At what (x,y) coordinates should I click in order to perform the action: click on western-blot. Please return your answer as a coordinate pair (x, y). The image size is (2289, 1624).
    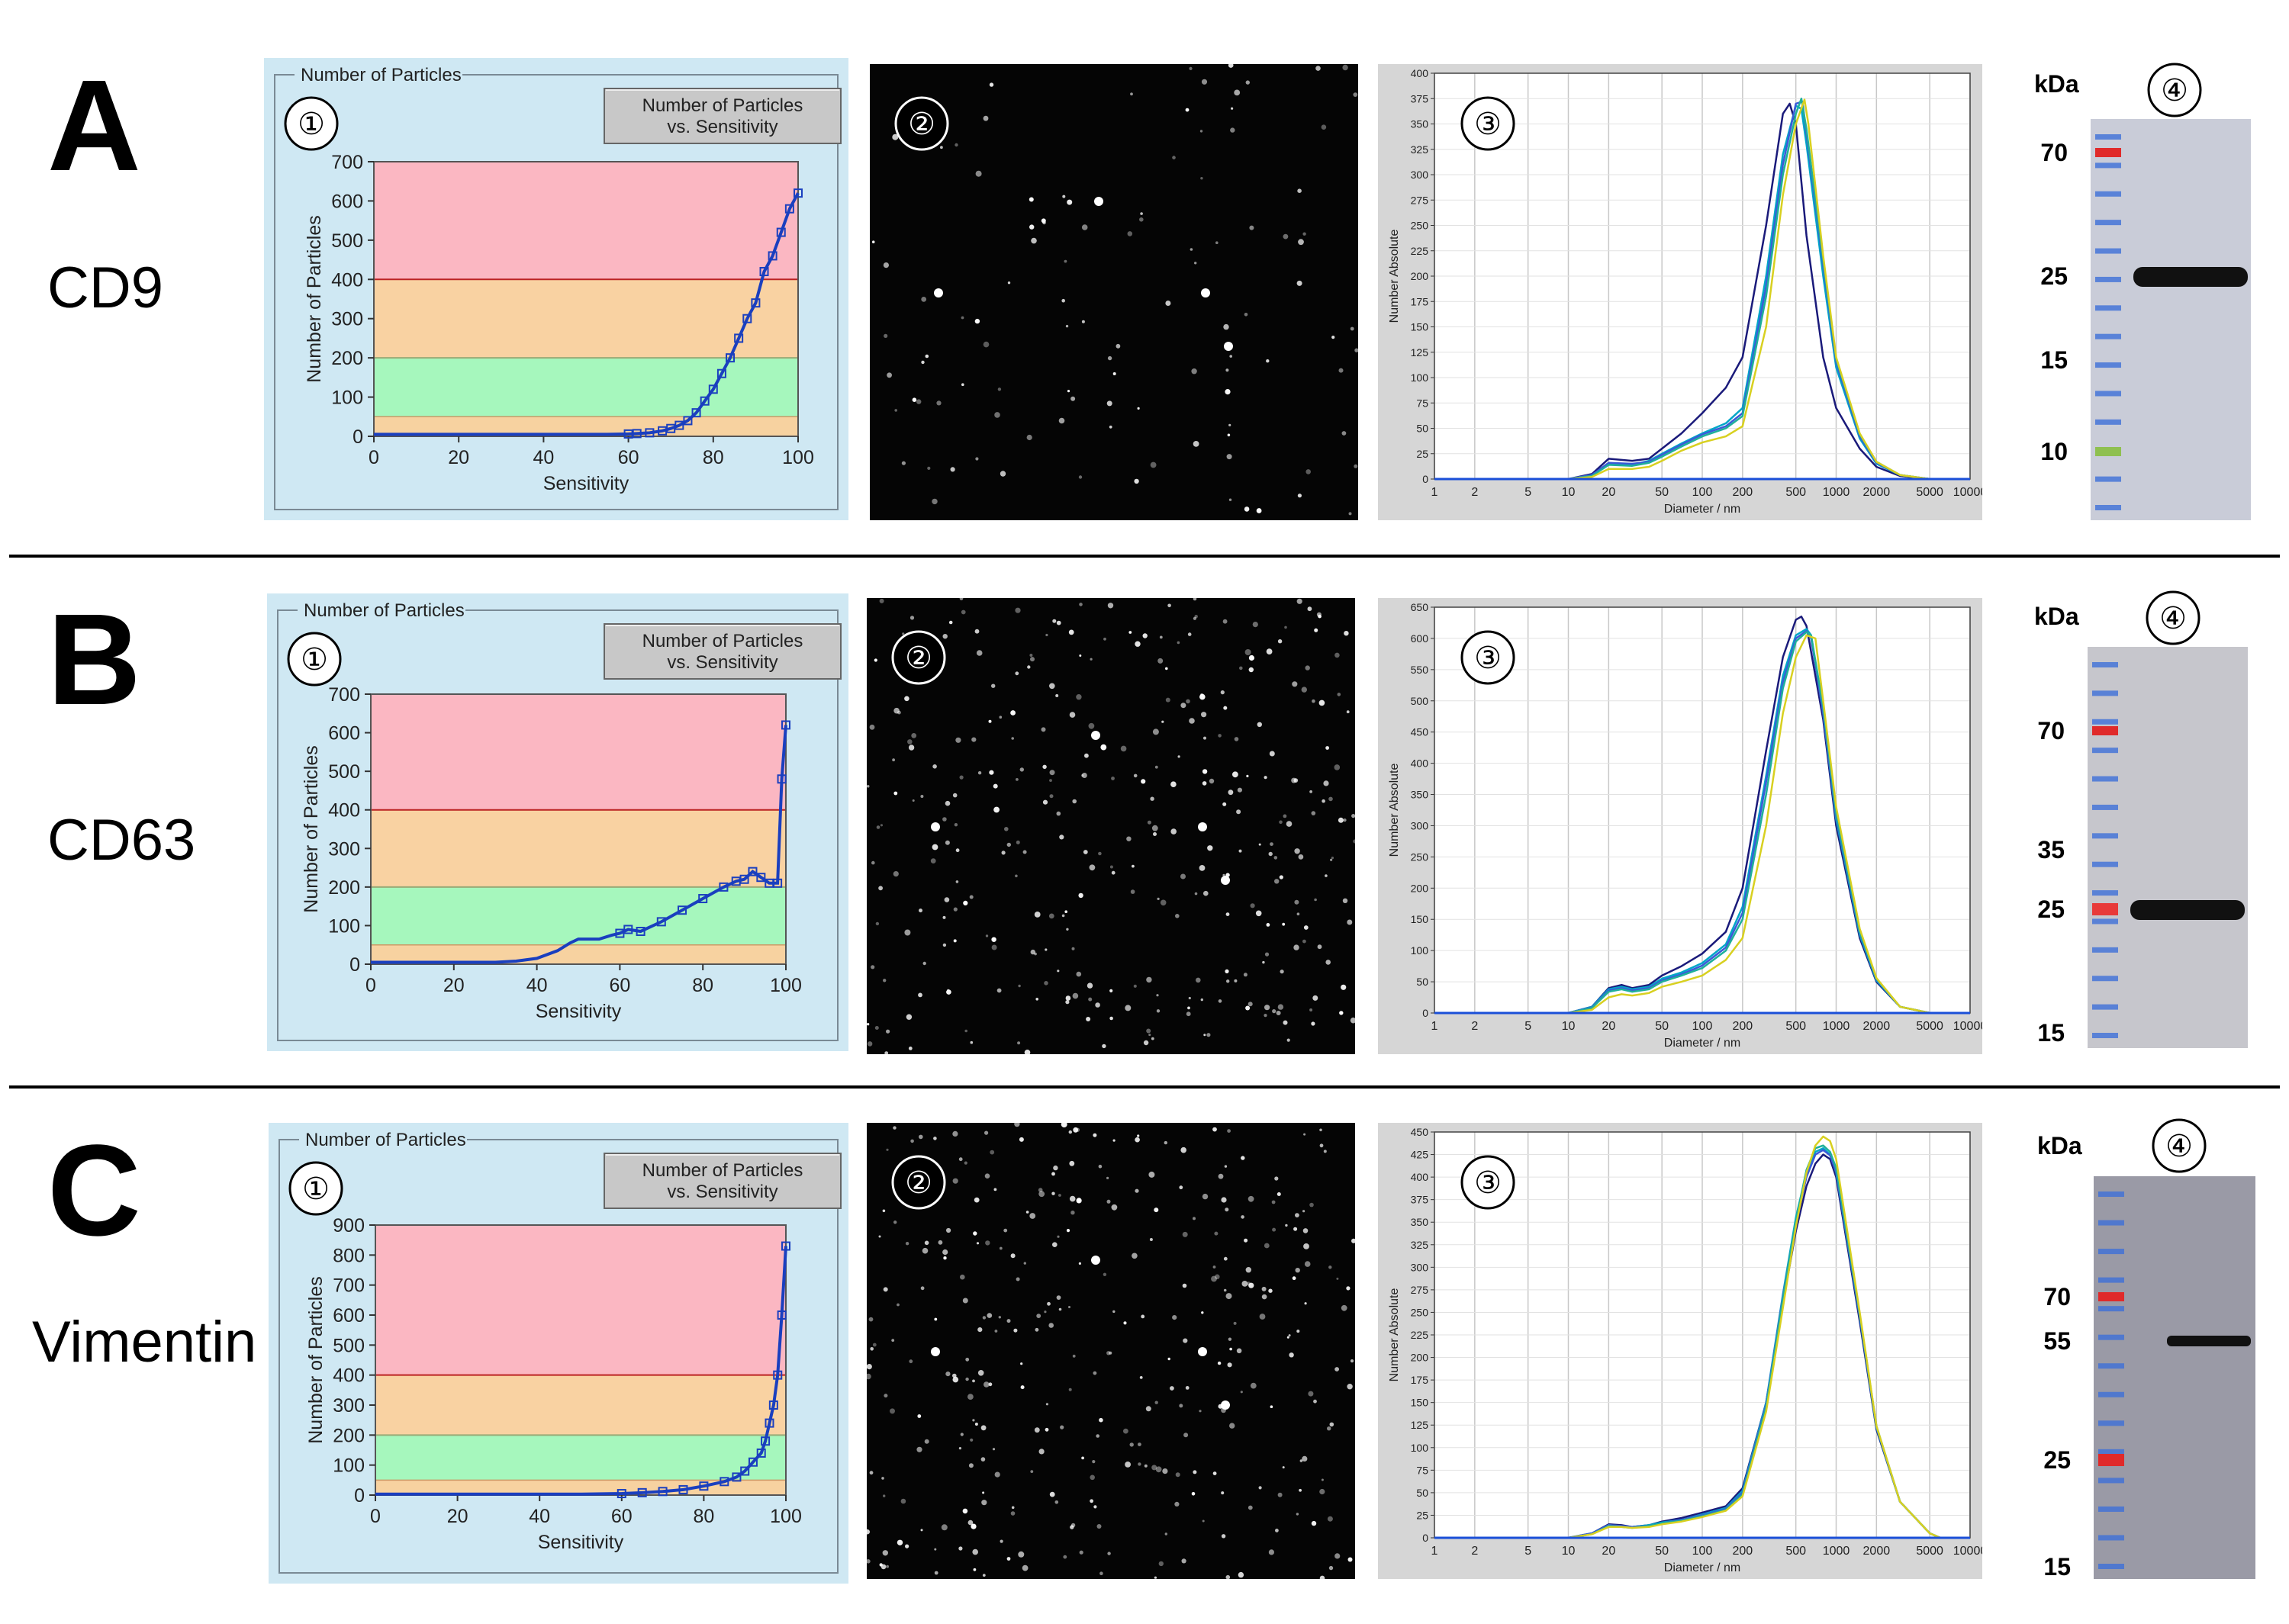
    Looking at the image, I should click on (2171, 319).